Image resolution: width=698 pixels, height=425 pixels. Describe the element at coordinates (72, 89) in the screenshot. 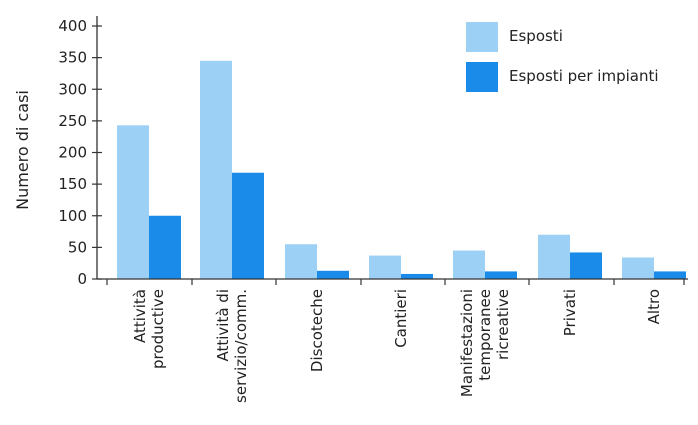

I see `y-tick-label-300: 300` at that location.